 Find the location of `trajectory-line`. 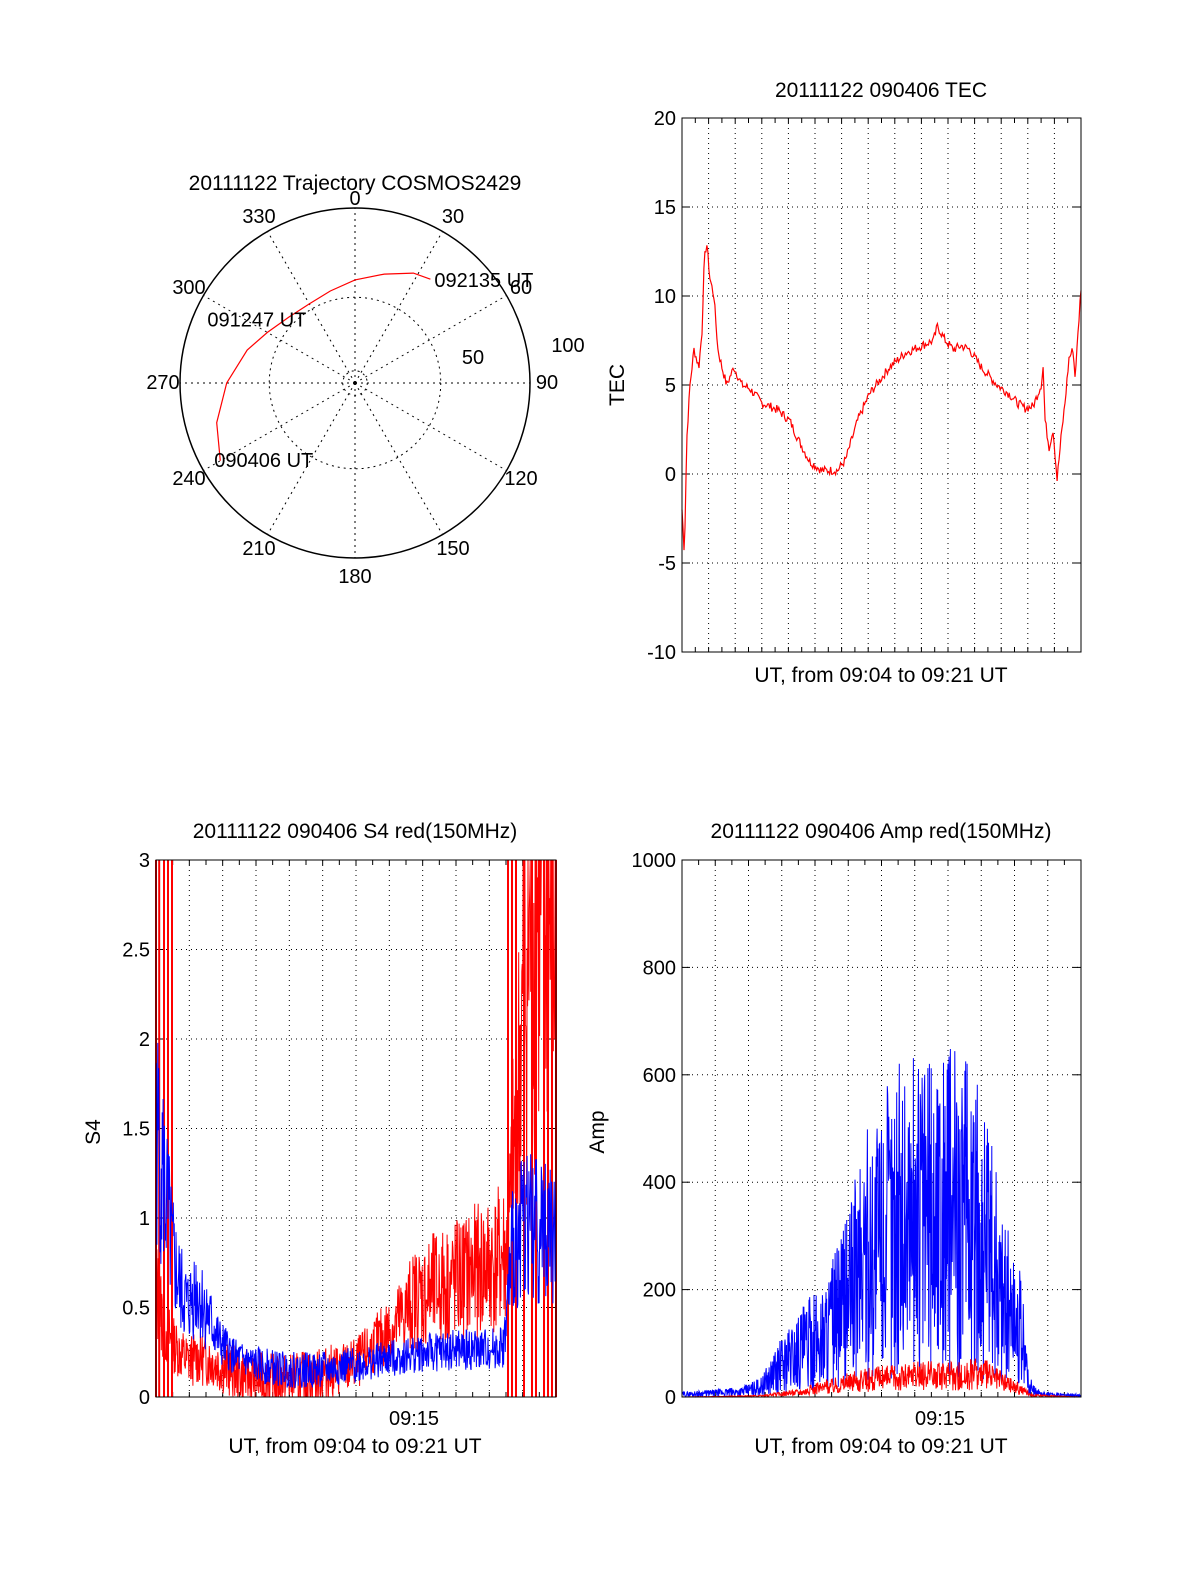

trajectory-line is located at coordinates (323, 366).